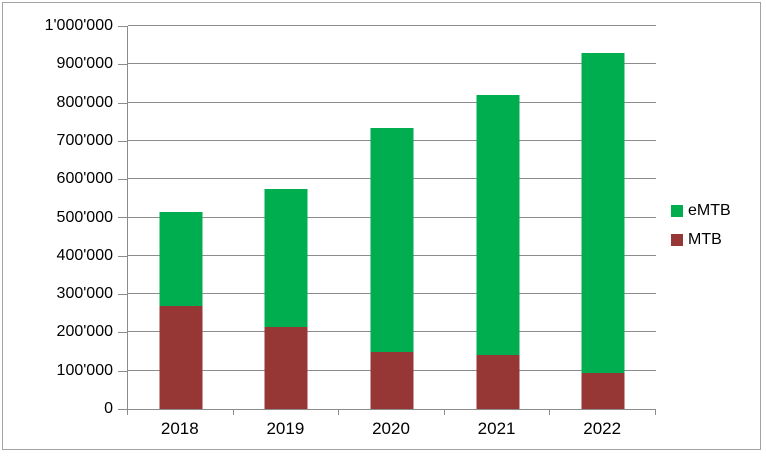 The width and height of the screenshot is (766, 459). What do you see at coordinates (496, 428) in the screenshot?
I see `x-axis-label: 2021` at bounding box center [496, 428].